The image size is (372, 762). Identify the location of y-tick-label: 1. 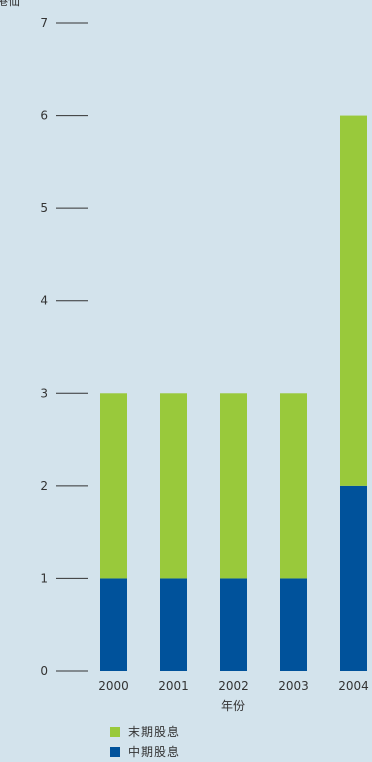
(44, 578).